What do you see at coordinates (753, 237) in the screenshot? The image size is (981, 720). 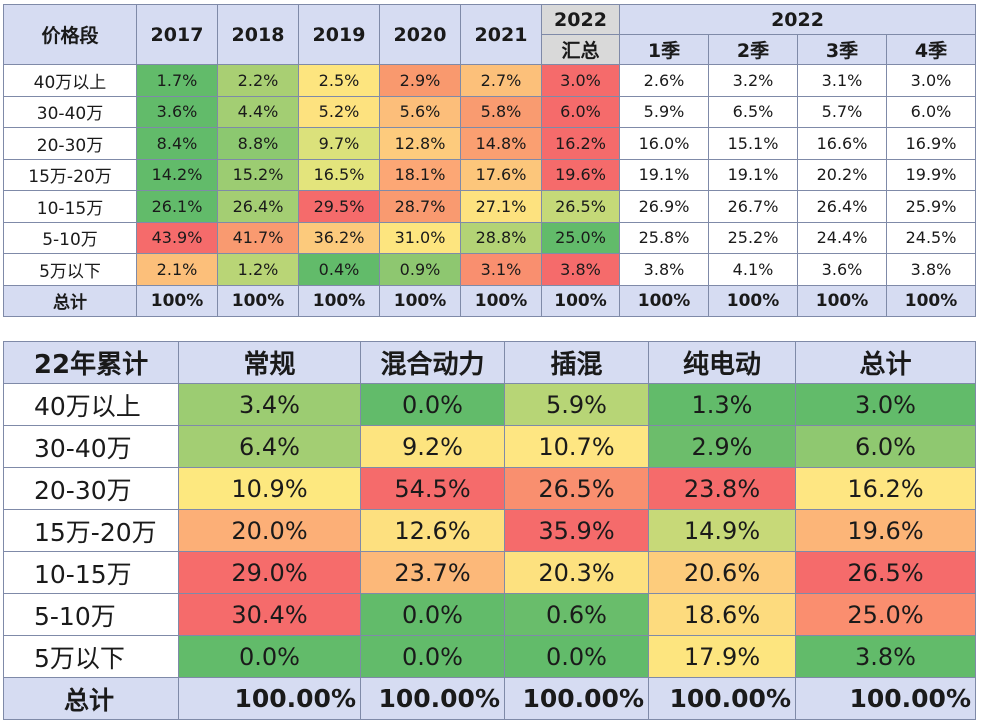 I see `data-cell: 25.2%` at bounding box center [753, 237].